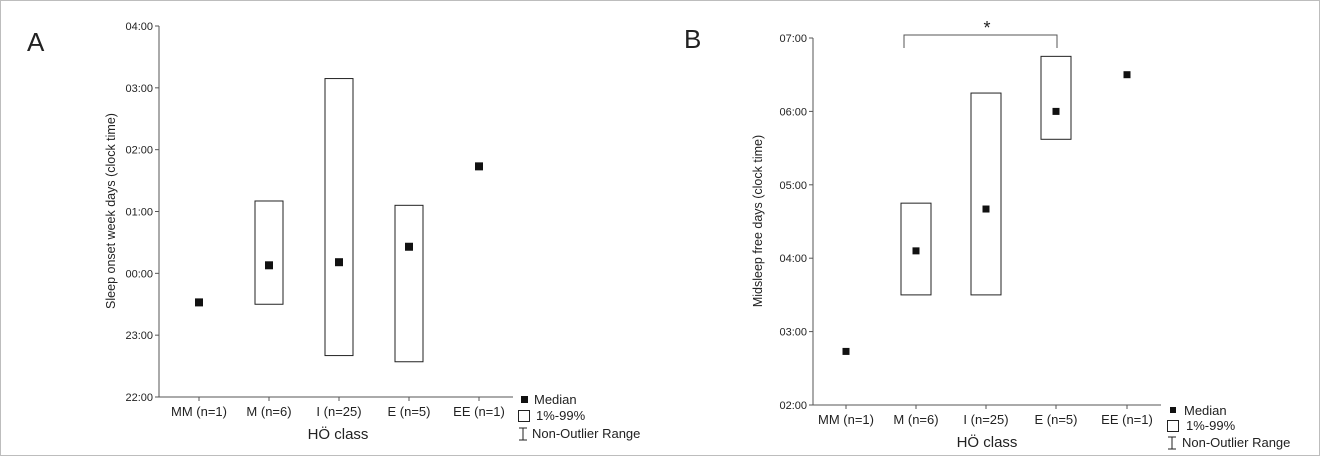  I want to click on panel-b-x-axis-label: HÖ class, so click(987, 442).